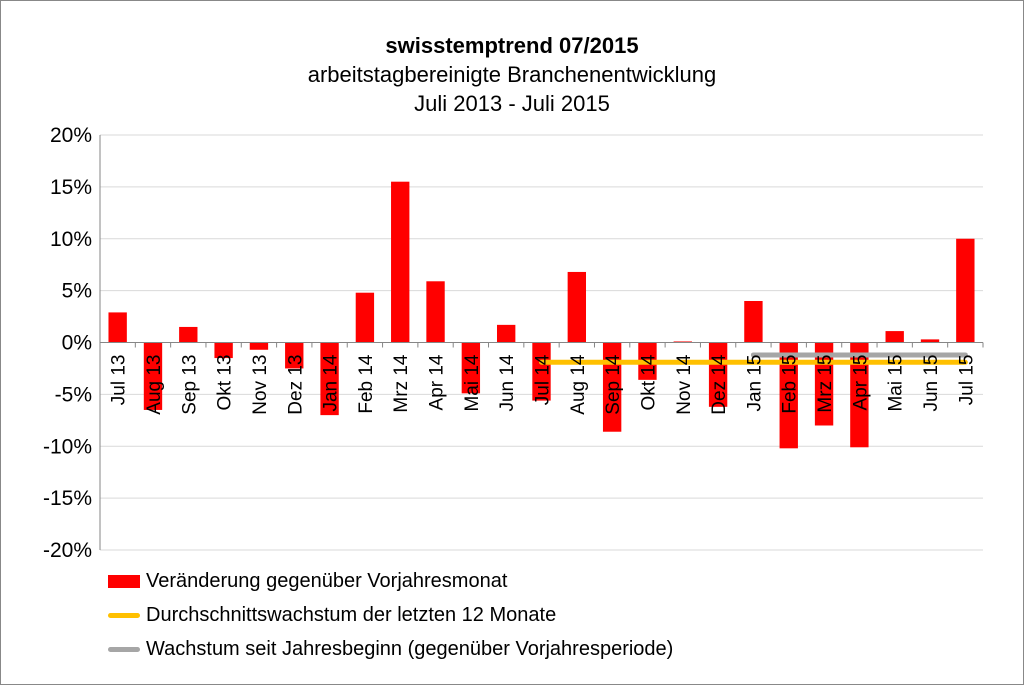 This screenshot has height=685, width=1024. I want to click on x-tick-label: Jan 15, so click(754, 383).